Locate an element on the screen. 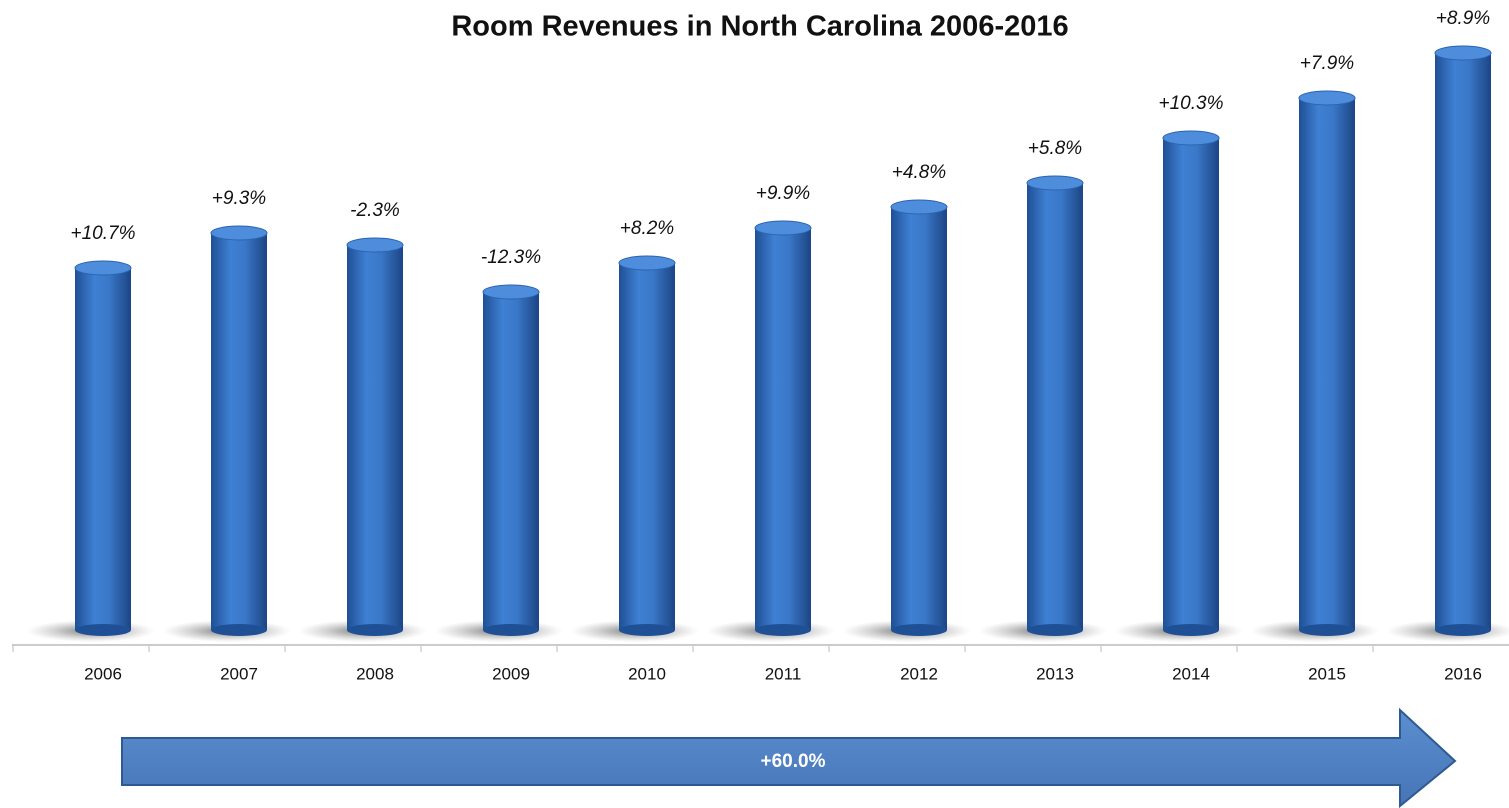  change-label: +9.3% is located at coordinates (239, 198).